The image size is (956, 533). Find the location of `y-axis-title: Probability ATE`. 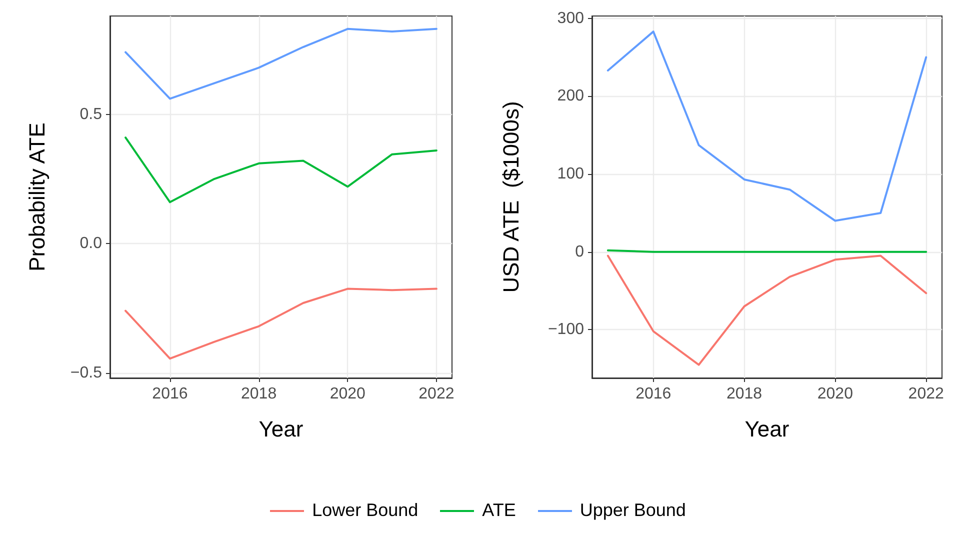

y-axis-title: Probability ATE is located at coordinates (37, 197).